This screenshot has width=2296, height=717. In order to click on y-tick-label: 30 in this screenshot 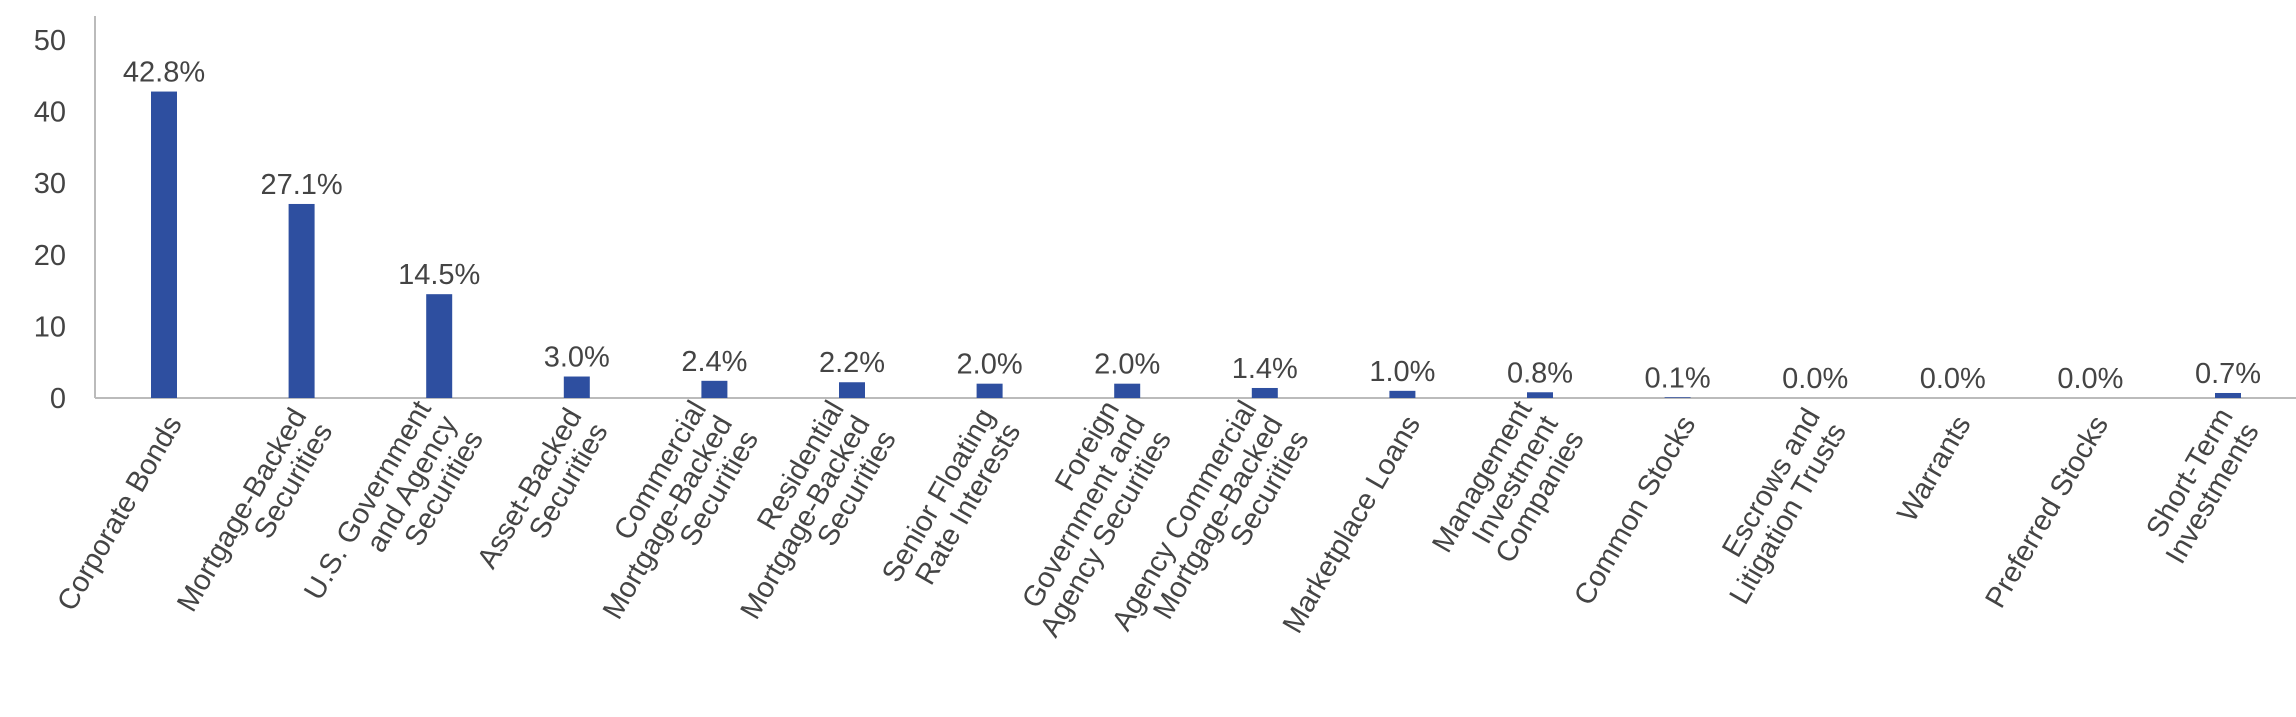, I will do `click(50, 184)`.